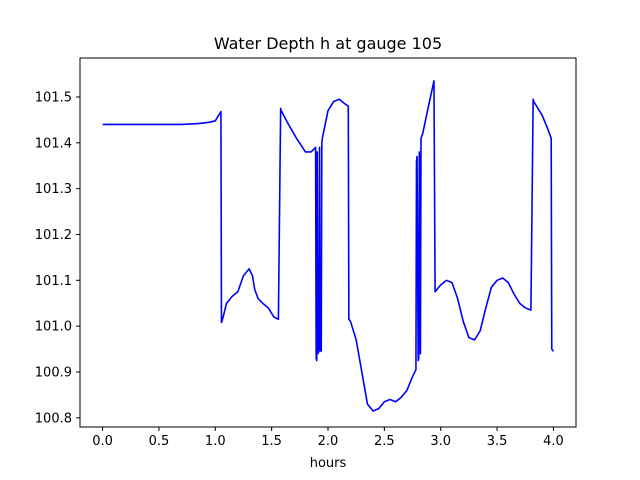 Image resolution: width=640 pixels, height=480 pixels. Describe the element at coordinates (328, 463) in the screenshot. I see `x-axis-label: hours` at that location.